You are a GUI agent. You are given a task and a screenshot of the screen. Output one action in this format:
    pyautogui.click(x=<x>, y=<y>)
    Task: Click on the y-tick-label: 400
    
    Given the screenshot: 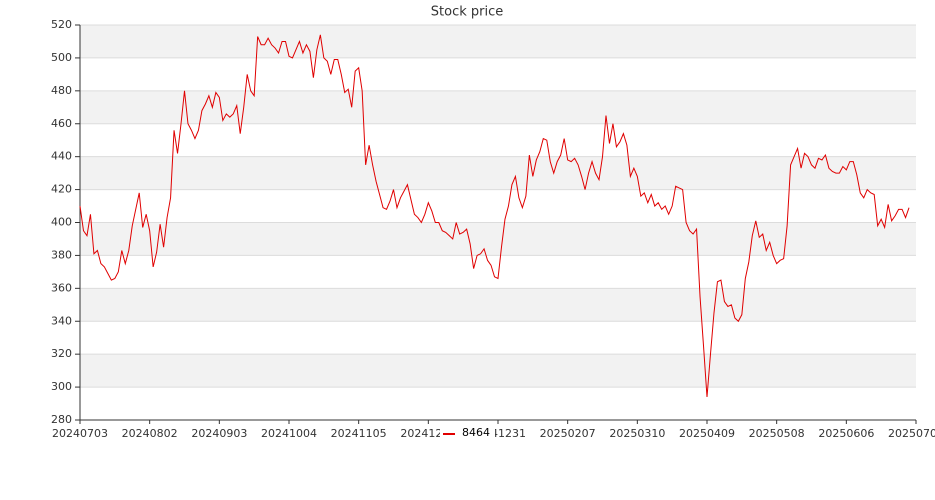 What is the action you would take?
    pyautogui.click(x=61, y=222)
    